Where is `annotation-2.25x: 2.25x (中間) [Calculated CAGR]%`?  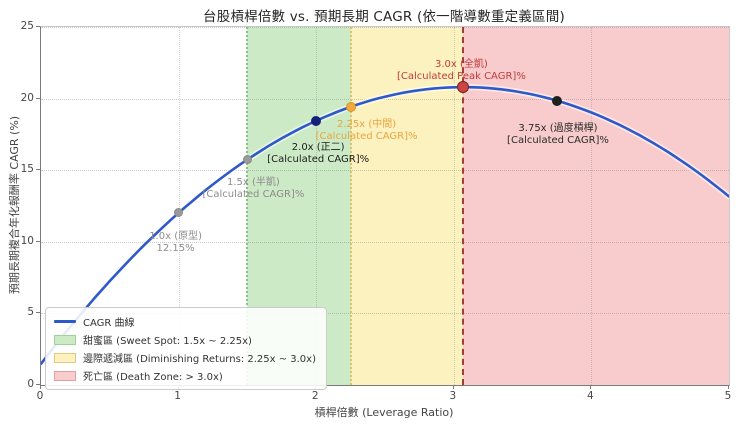 annotation-2.25x: 2.25x (中間) [Calculated CAGR]% is located at coordinates (367, 131).